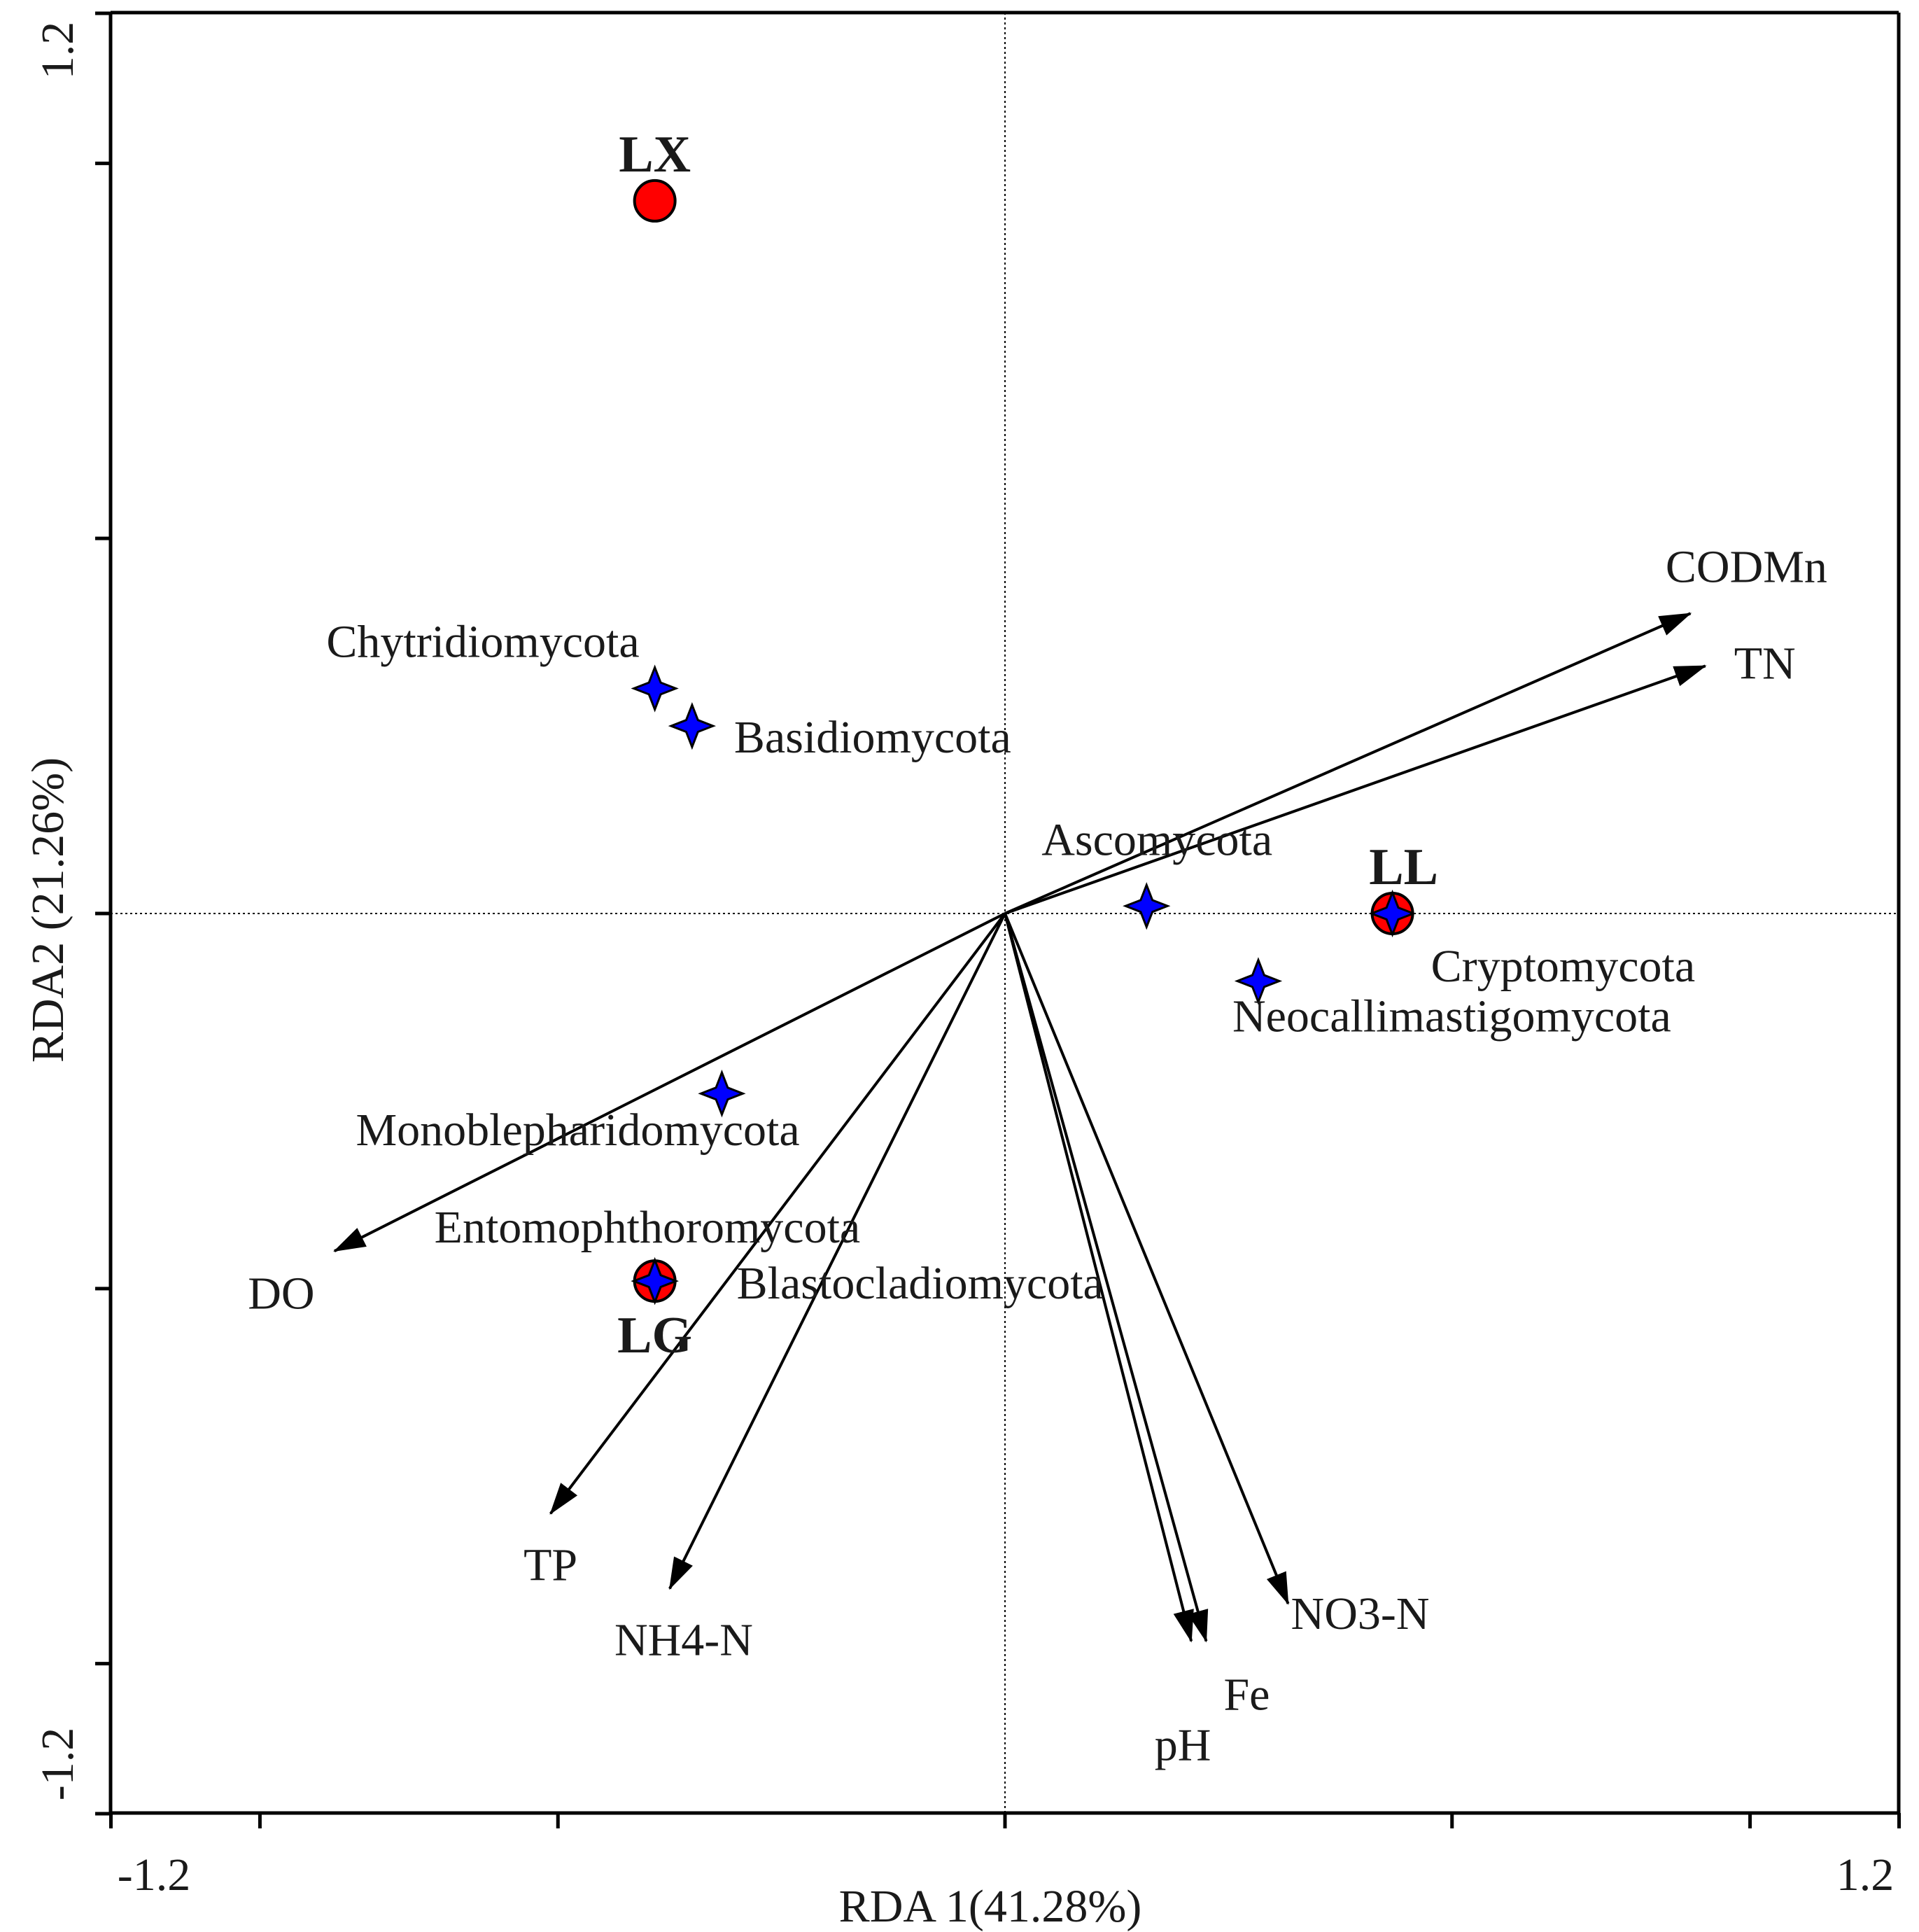 The height and width of the screenshot is (1932, 1919). Describe the element at coordinates (655, 688) in the screenshot. I see `species-marker-chytridiomycota` at that location.